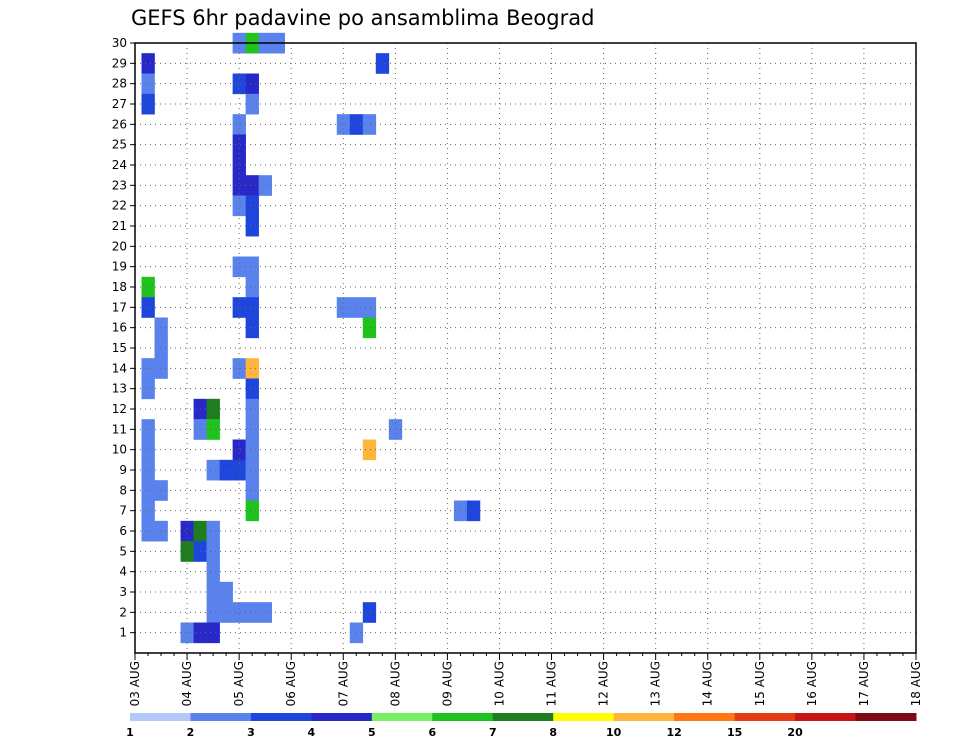  I want to click on colorbar-label: 5, so click(372, 732).